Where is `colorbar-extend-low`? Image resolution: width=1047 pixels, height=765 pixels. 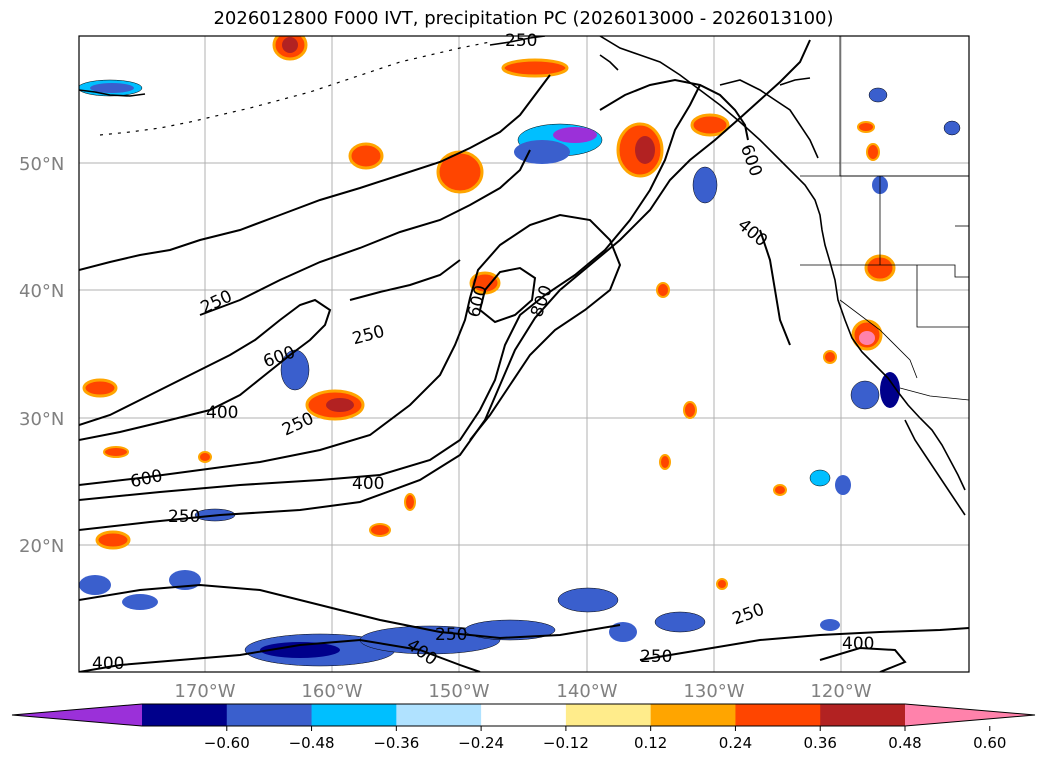
colorbar-extend-low is located at coordinates (77, 715).